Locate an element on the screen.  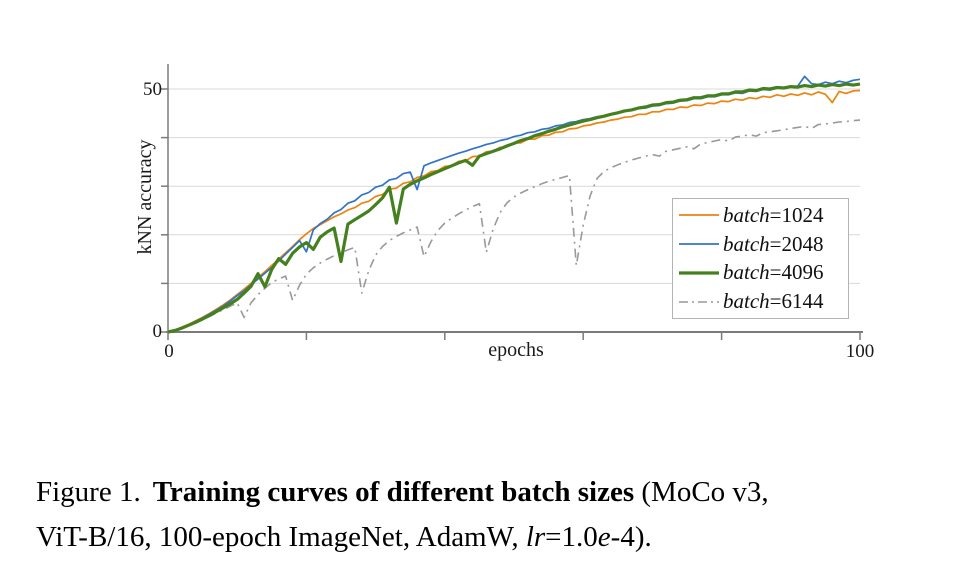
legend-label-value: =4096 is located at coordinates (796, 272).